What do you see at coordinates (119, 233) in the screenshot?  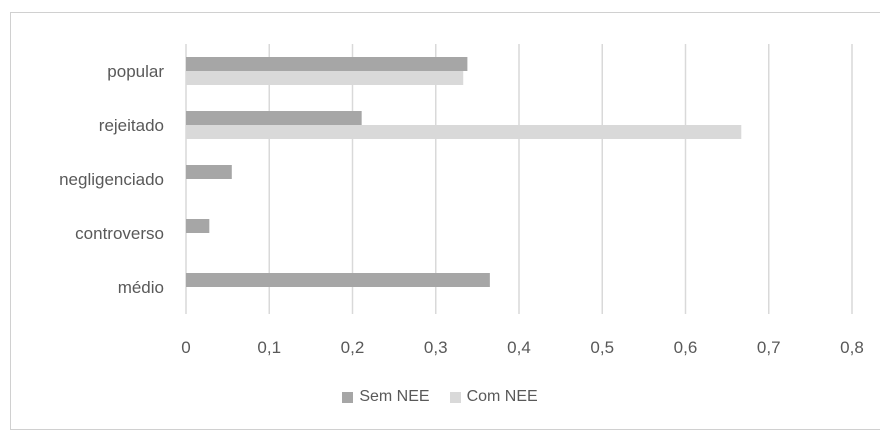 I see `category-label-controverso: controverso` at bounding box center [119, 233].